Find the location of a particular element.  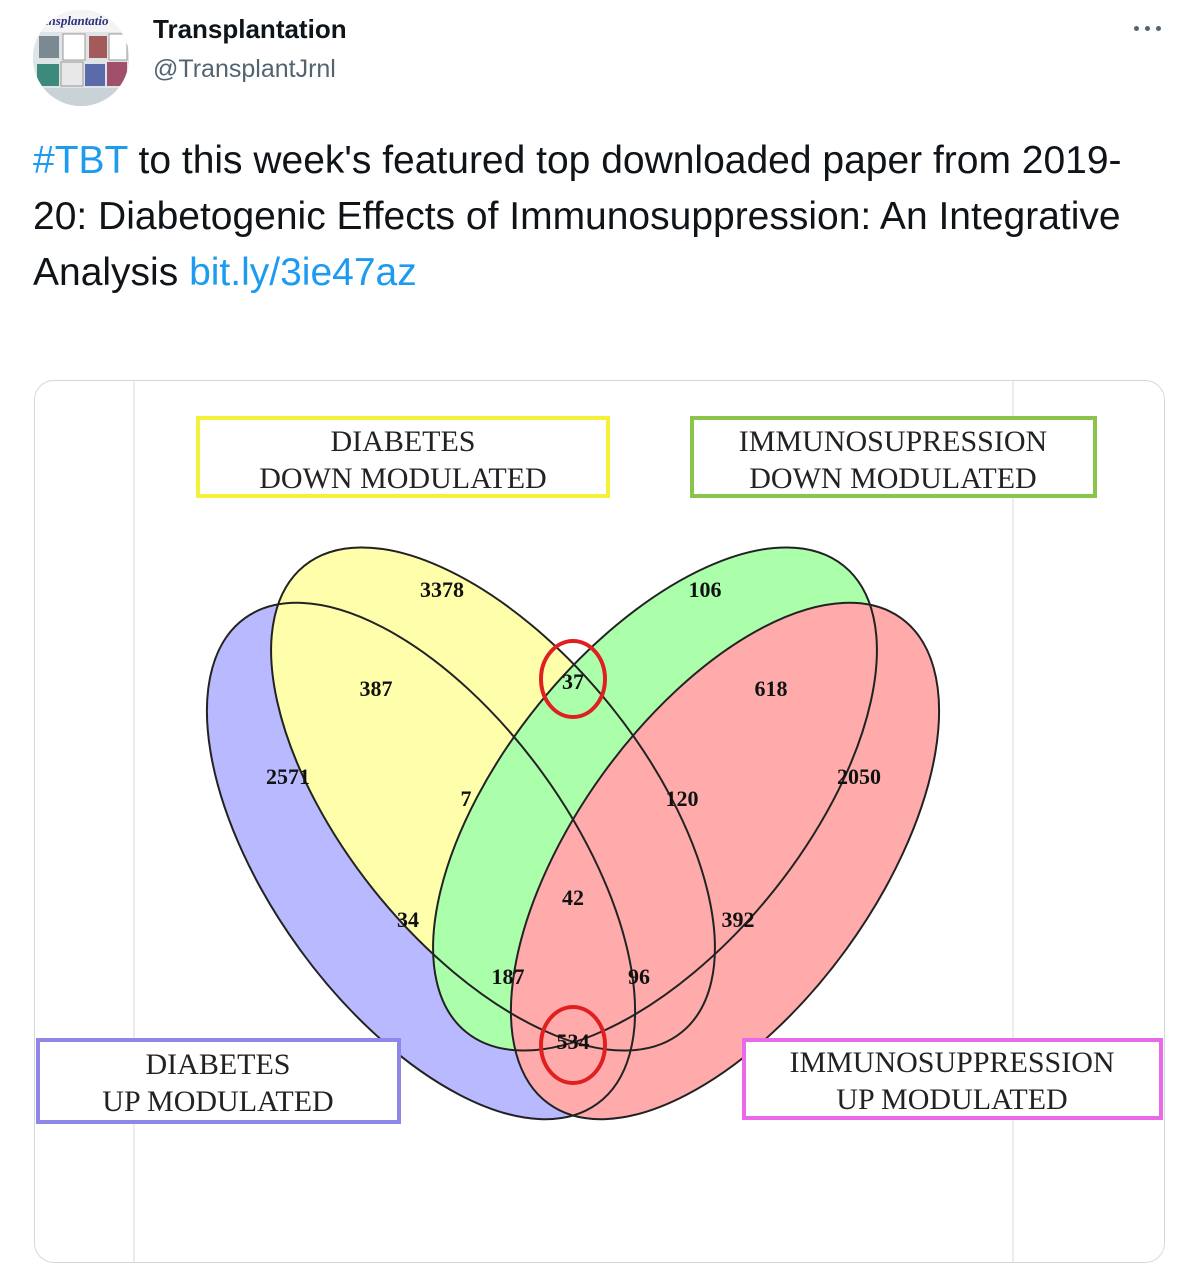

region-dup-ddown-idown: 7 is located at coordinates (466, 798).